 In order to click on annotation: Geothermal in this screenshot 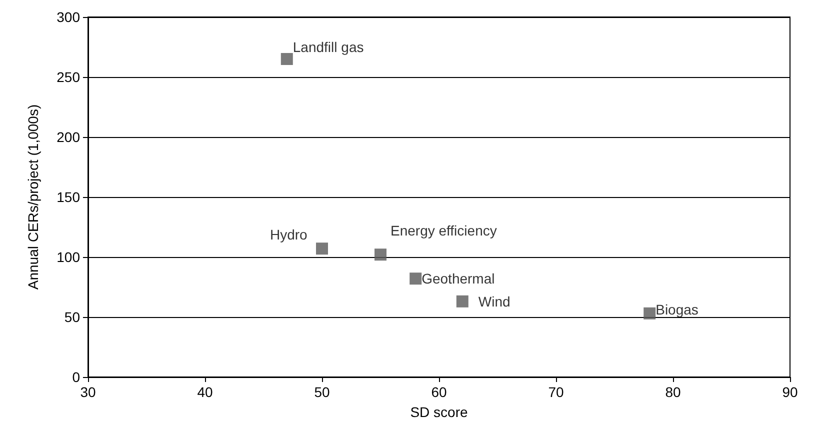, I will do `click(458, 278)`.